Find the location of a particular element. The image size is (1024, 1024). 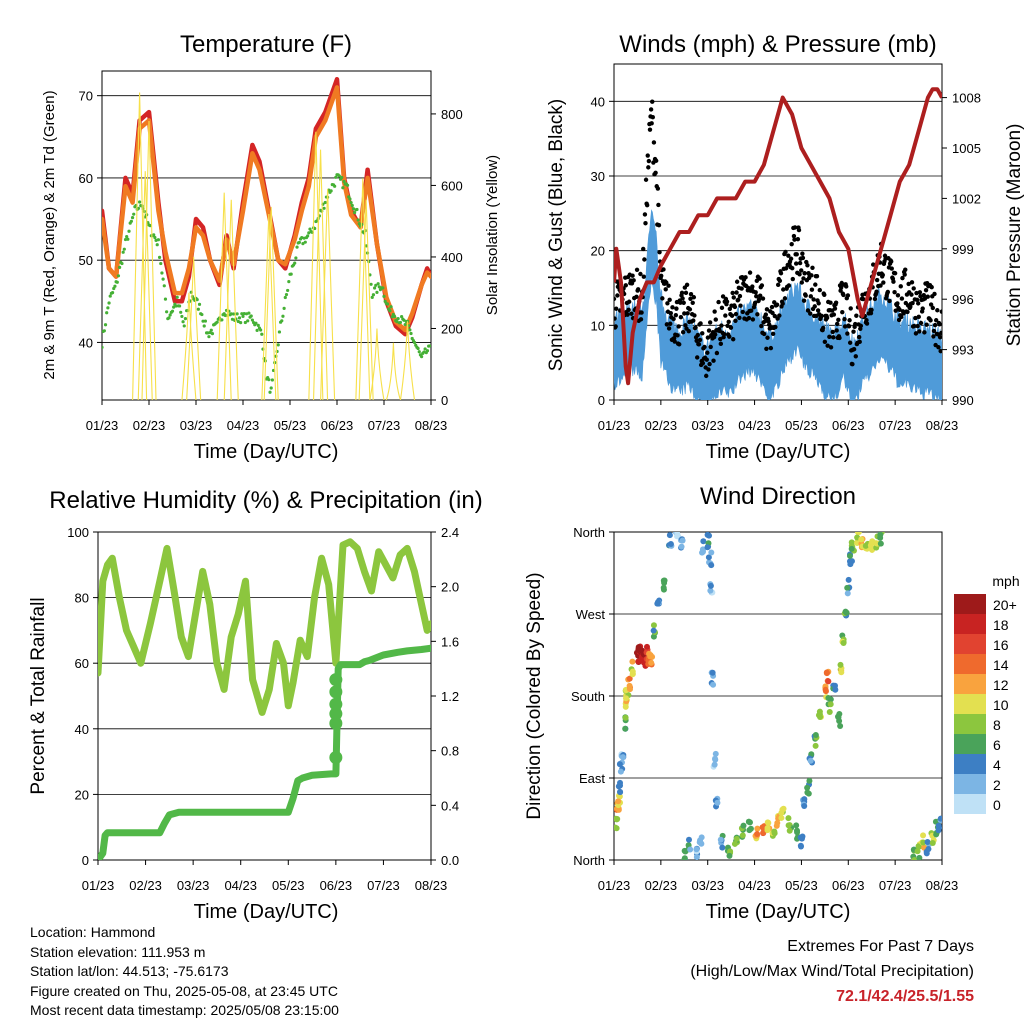

right-y-tick-label: 1002 is located at coordinates (966, 198).